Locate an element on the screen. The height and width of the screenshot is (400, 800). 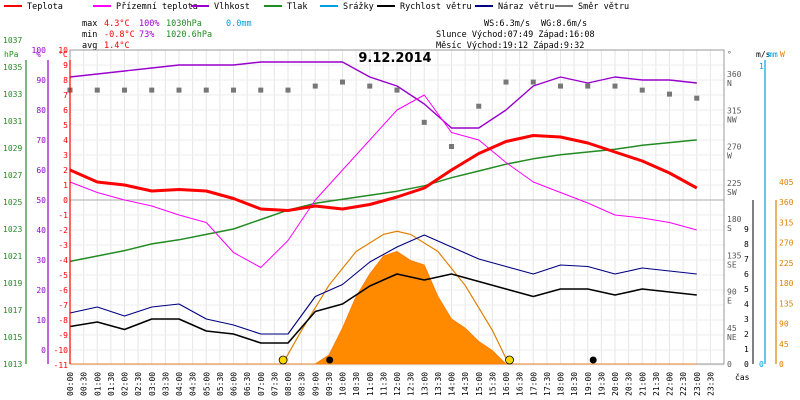
tick-label-time: 09:00 is located at coordinates (315, 384).